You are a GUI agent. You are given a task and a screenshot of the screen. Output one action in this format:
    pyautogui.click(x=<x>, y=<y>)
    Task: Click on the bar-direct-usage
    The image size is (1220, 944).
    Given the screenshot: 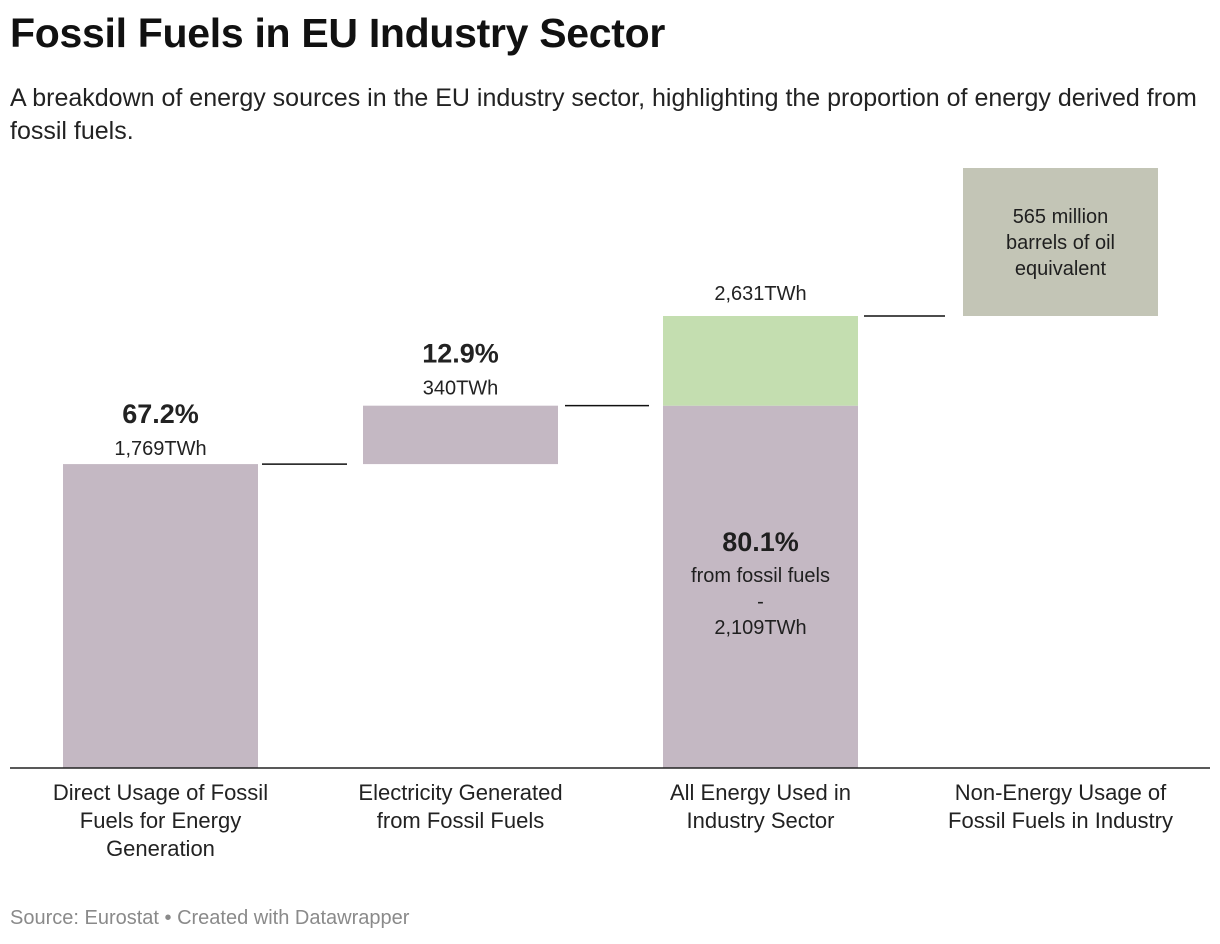 What is the action you would take?
    pyautogui.click(x=160, y=616)
    